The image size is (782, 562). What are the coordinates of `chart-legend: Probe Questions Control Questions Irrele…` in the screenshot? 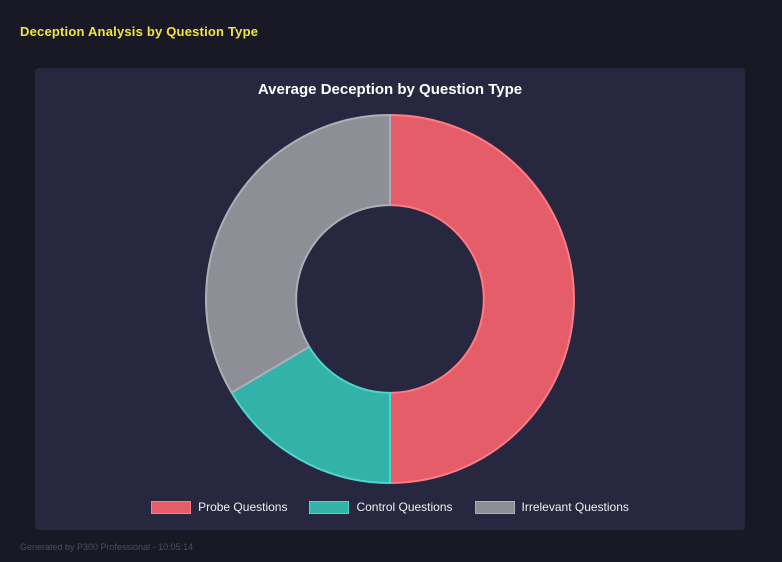 It's located at (390, 507).